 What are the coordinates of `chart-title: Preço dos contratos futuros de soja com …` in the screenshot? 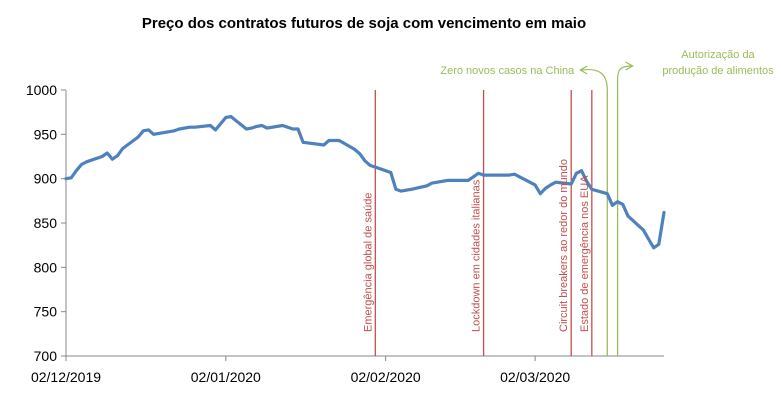 It's located at (364, 23).